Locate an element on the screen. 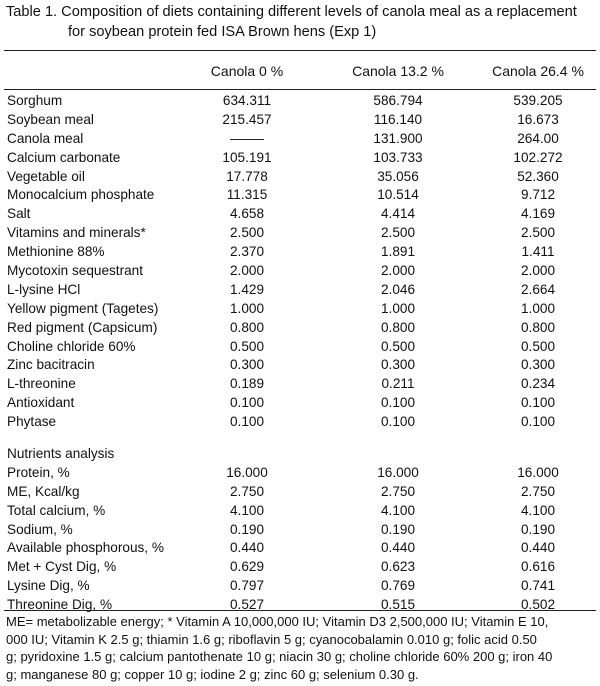  cell-value: 17.778 is located at coordinates (247, 176).